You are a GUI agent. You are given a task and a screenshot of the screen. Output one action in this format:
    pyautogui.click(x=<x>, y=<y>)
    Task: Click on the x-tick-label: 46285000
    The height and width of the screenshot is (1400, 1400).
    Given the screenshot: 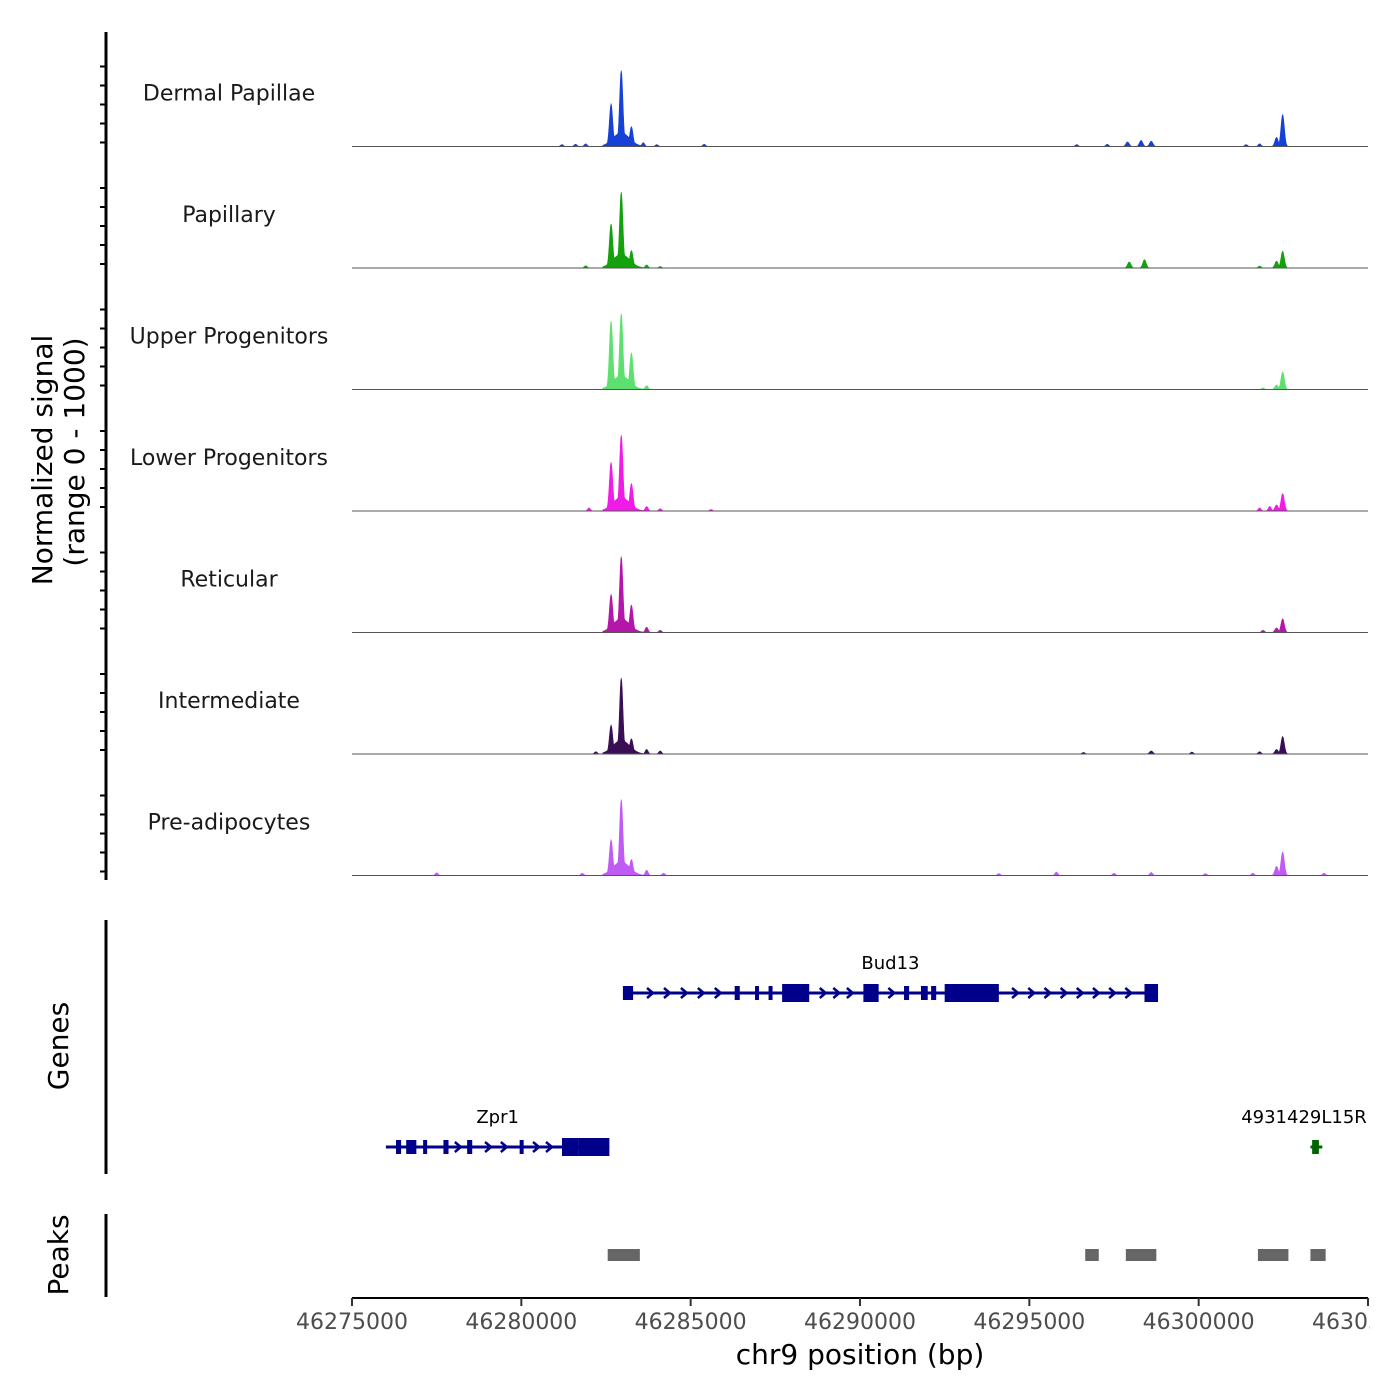 What is the action you would take?
    pyautogui.click(x=691, y=1322)
    